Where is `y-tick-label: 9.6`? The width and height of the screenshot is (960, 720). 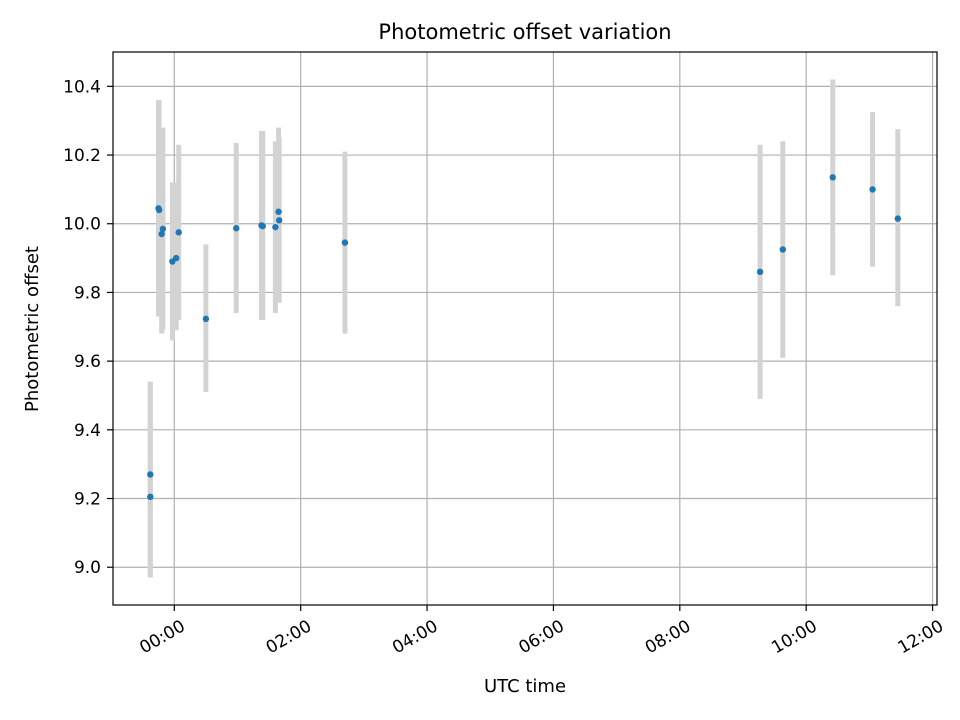 y-tick-label: 9.6 is located at coordinates (87, 362).